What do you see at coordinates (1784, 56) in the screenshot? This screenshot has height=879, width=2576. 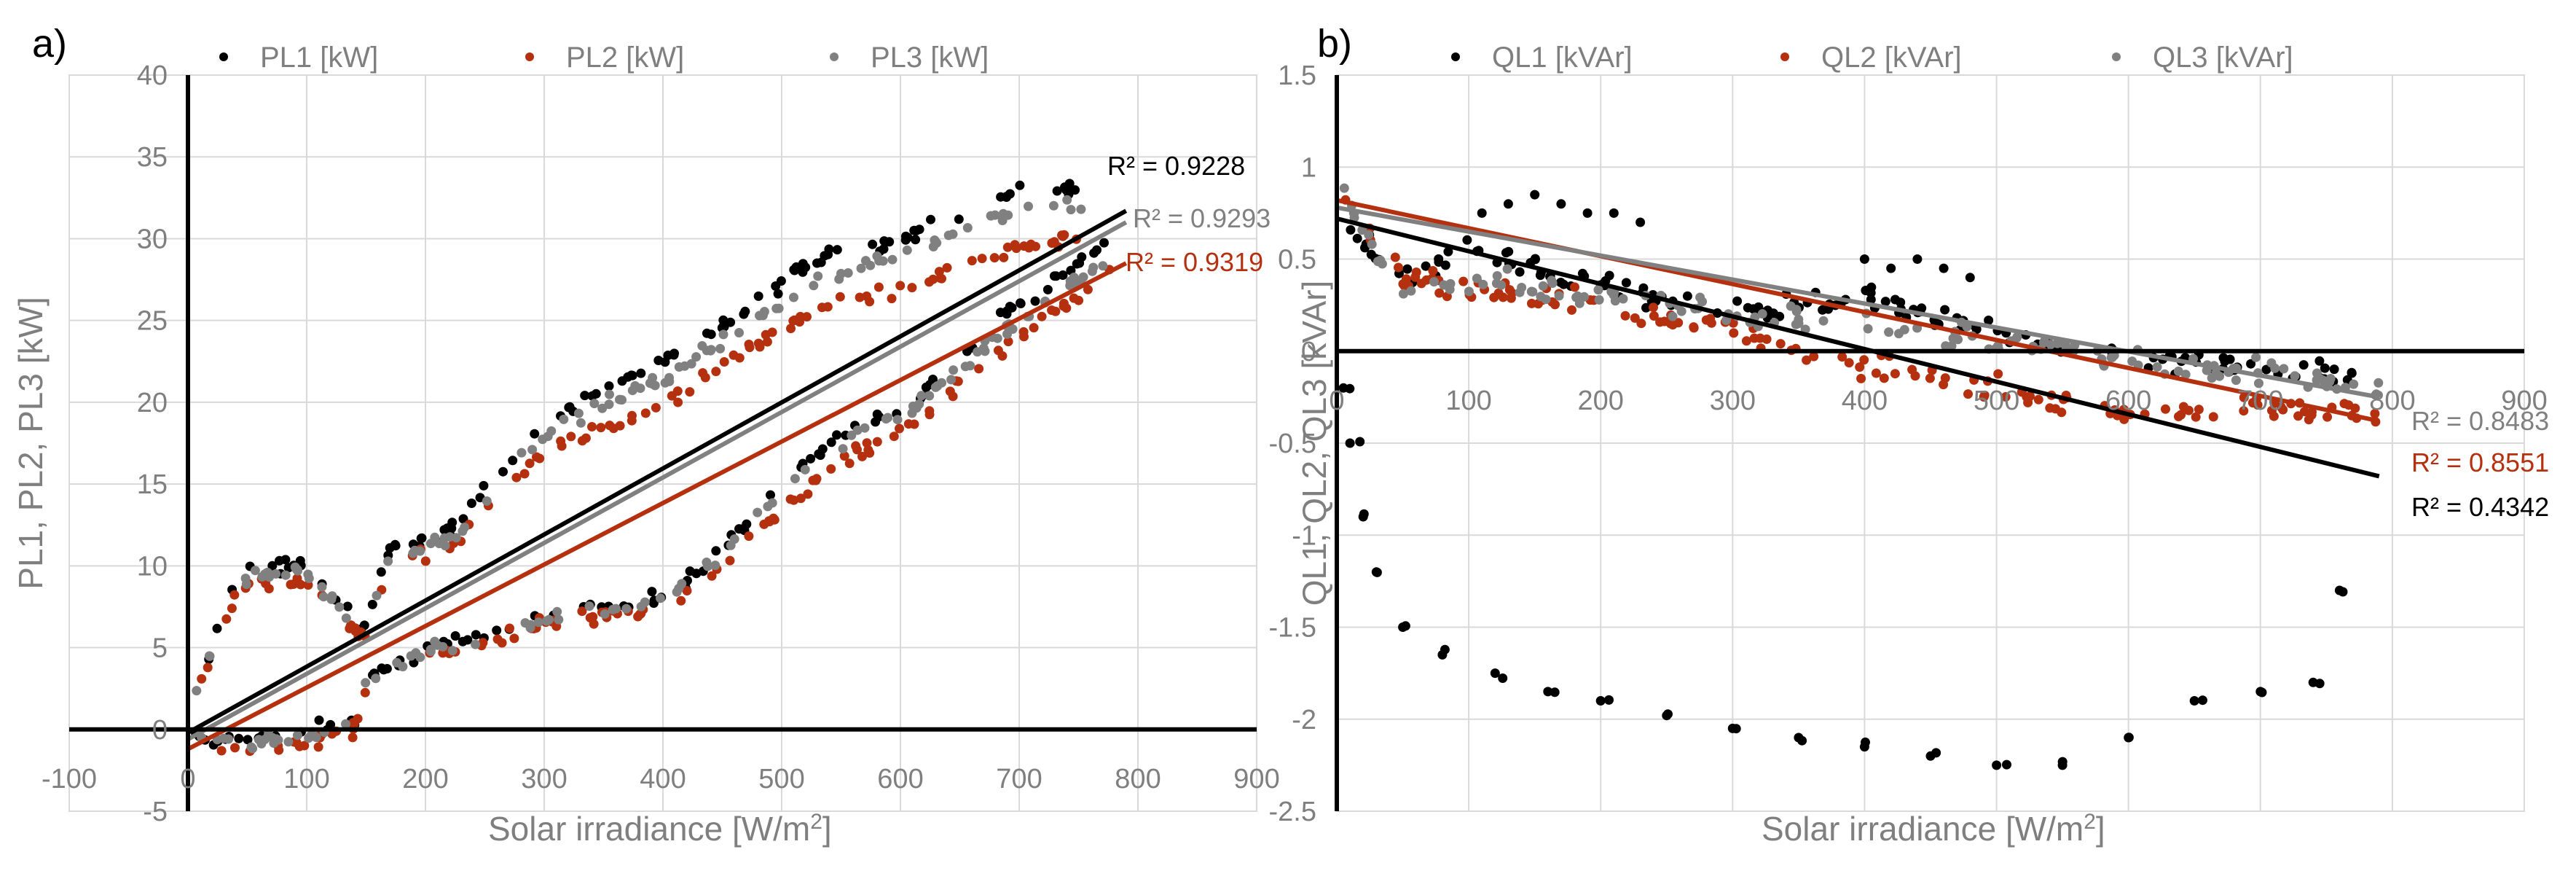 I see `legend-marker-ql2` at bounding box center [1784, 56].